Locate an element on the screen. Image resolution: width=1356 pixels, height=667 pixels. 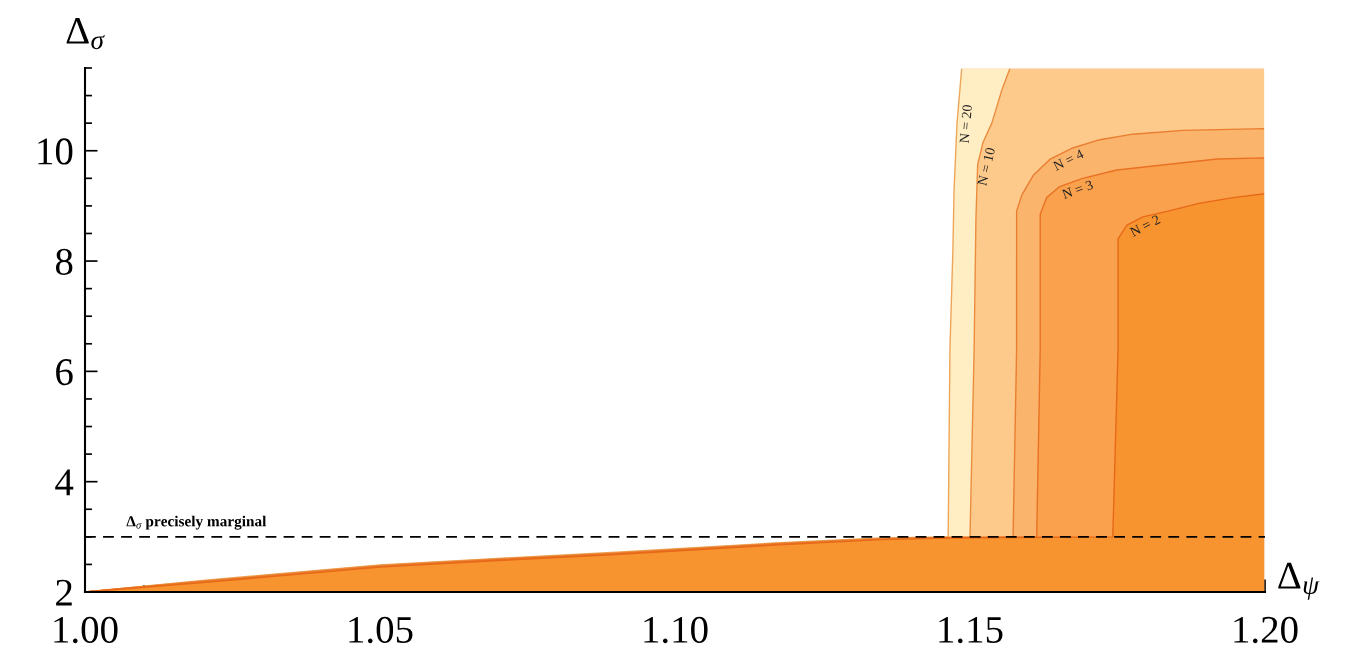
x-tick-label: 1.00 is located at coordinates (86, 630).